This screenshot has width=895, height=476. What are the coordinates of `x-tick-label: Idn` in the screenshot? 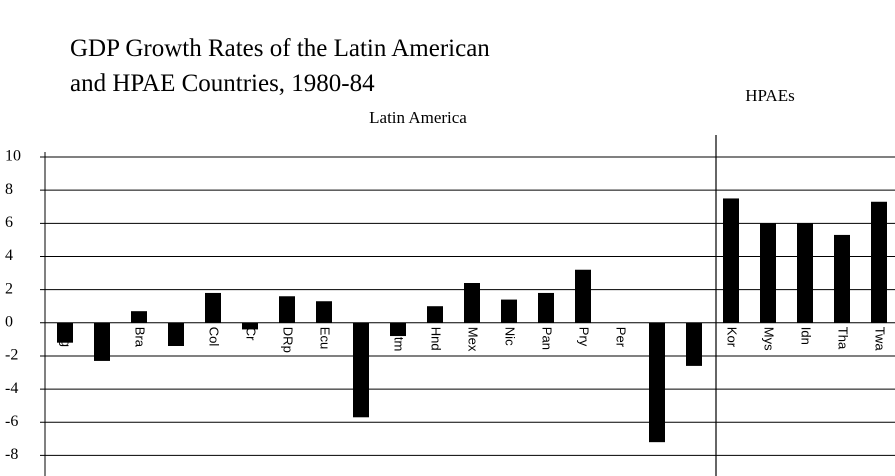 It's located at (806, 336).